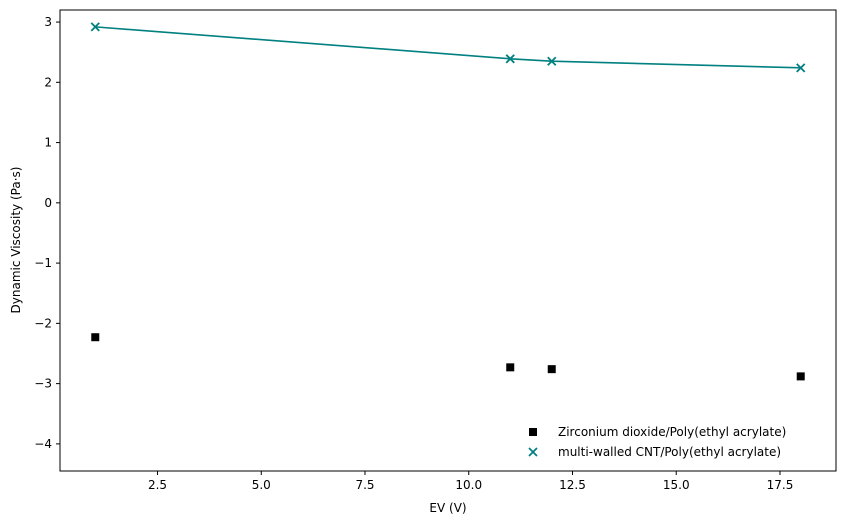 This screenshot has height=525, width=844. What do you see at coordinates (676, 485) in the screenshot?
I see `x-tick-label: 15.0` at bounding box center [676, 485].